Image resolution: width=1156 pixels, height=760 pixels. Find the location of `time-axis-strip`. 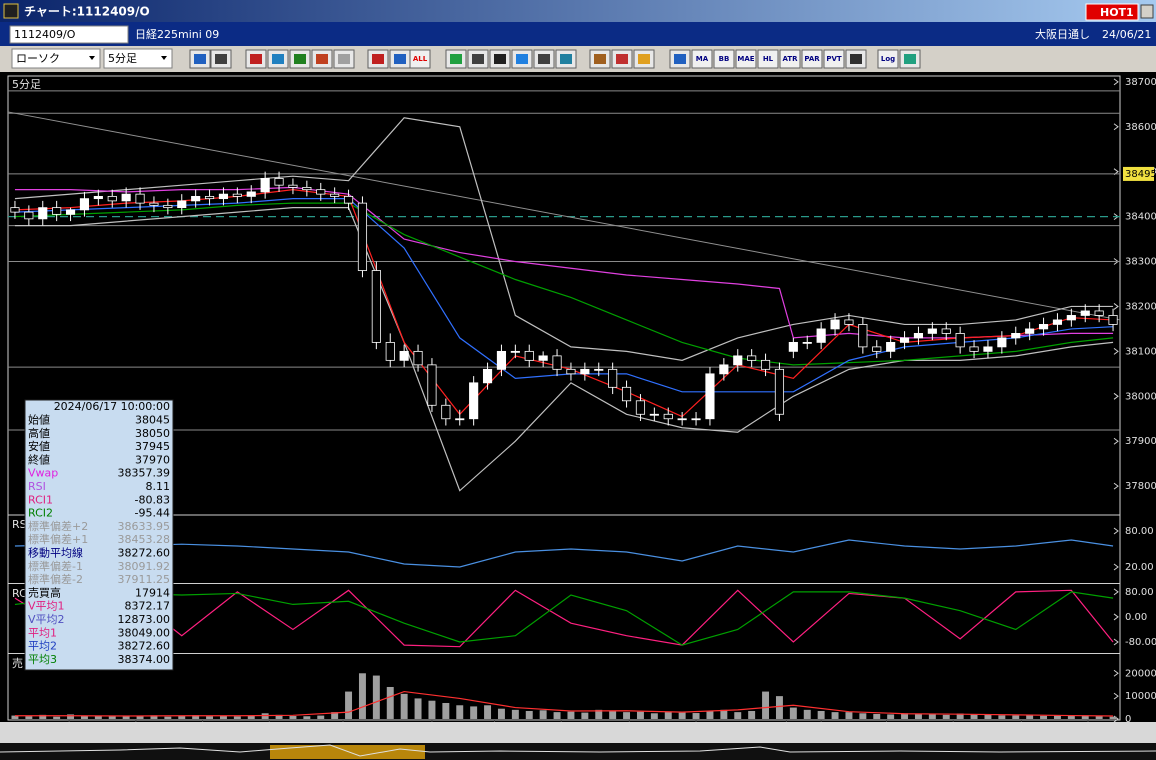

time-axis-strip is located at coordinates (578, 732).